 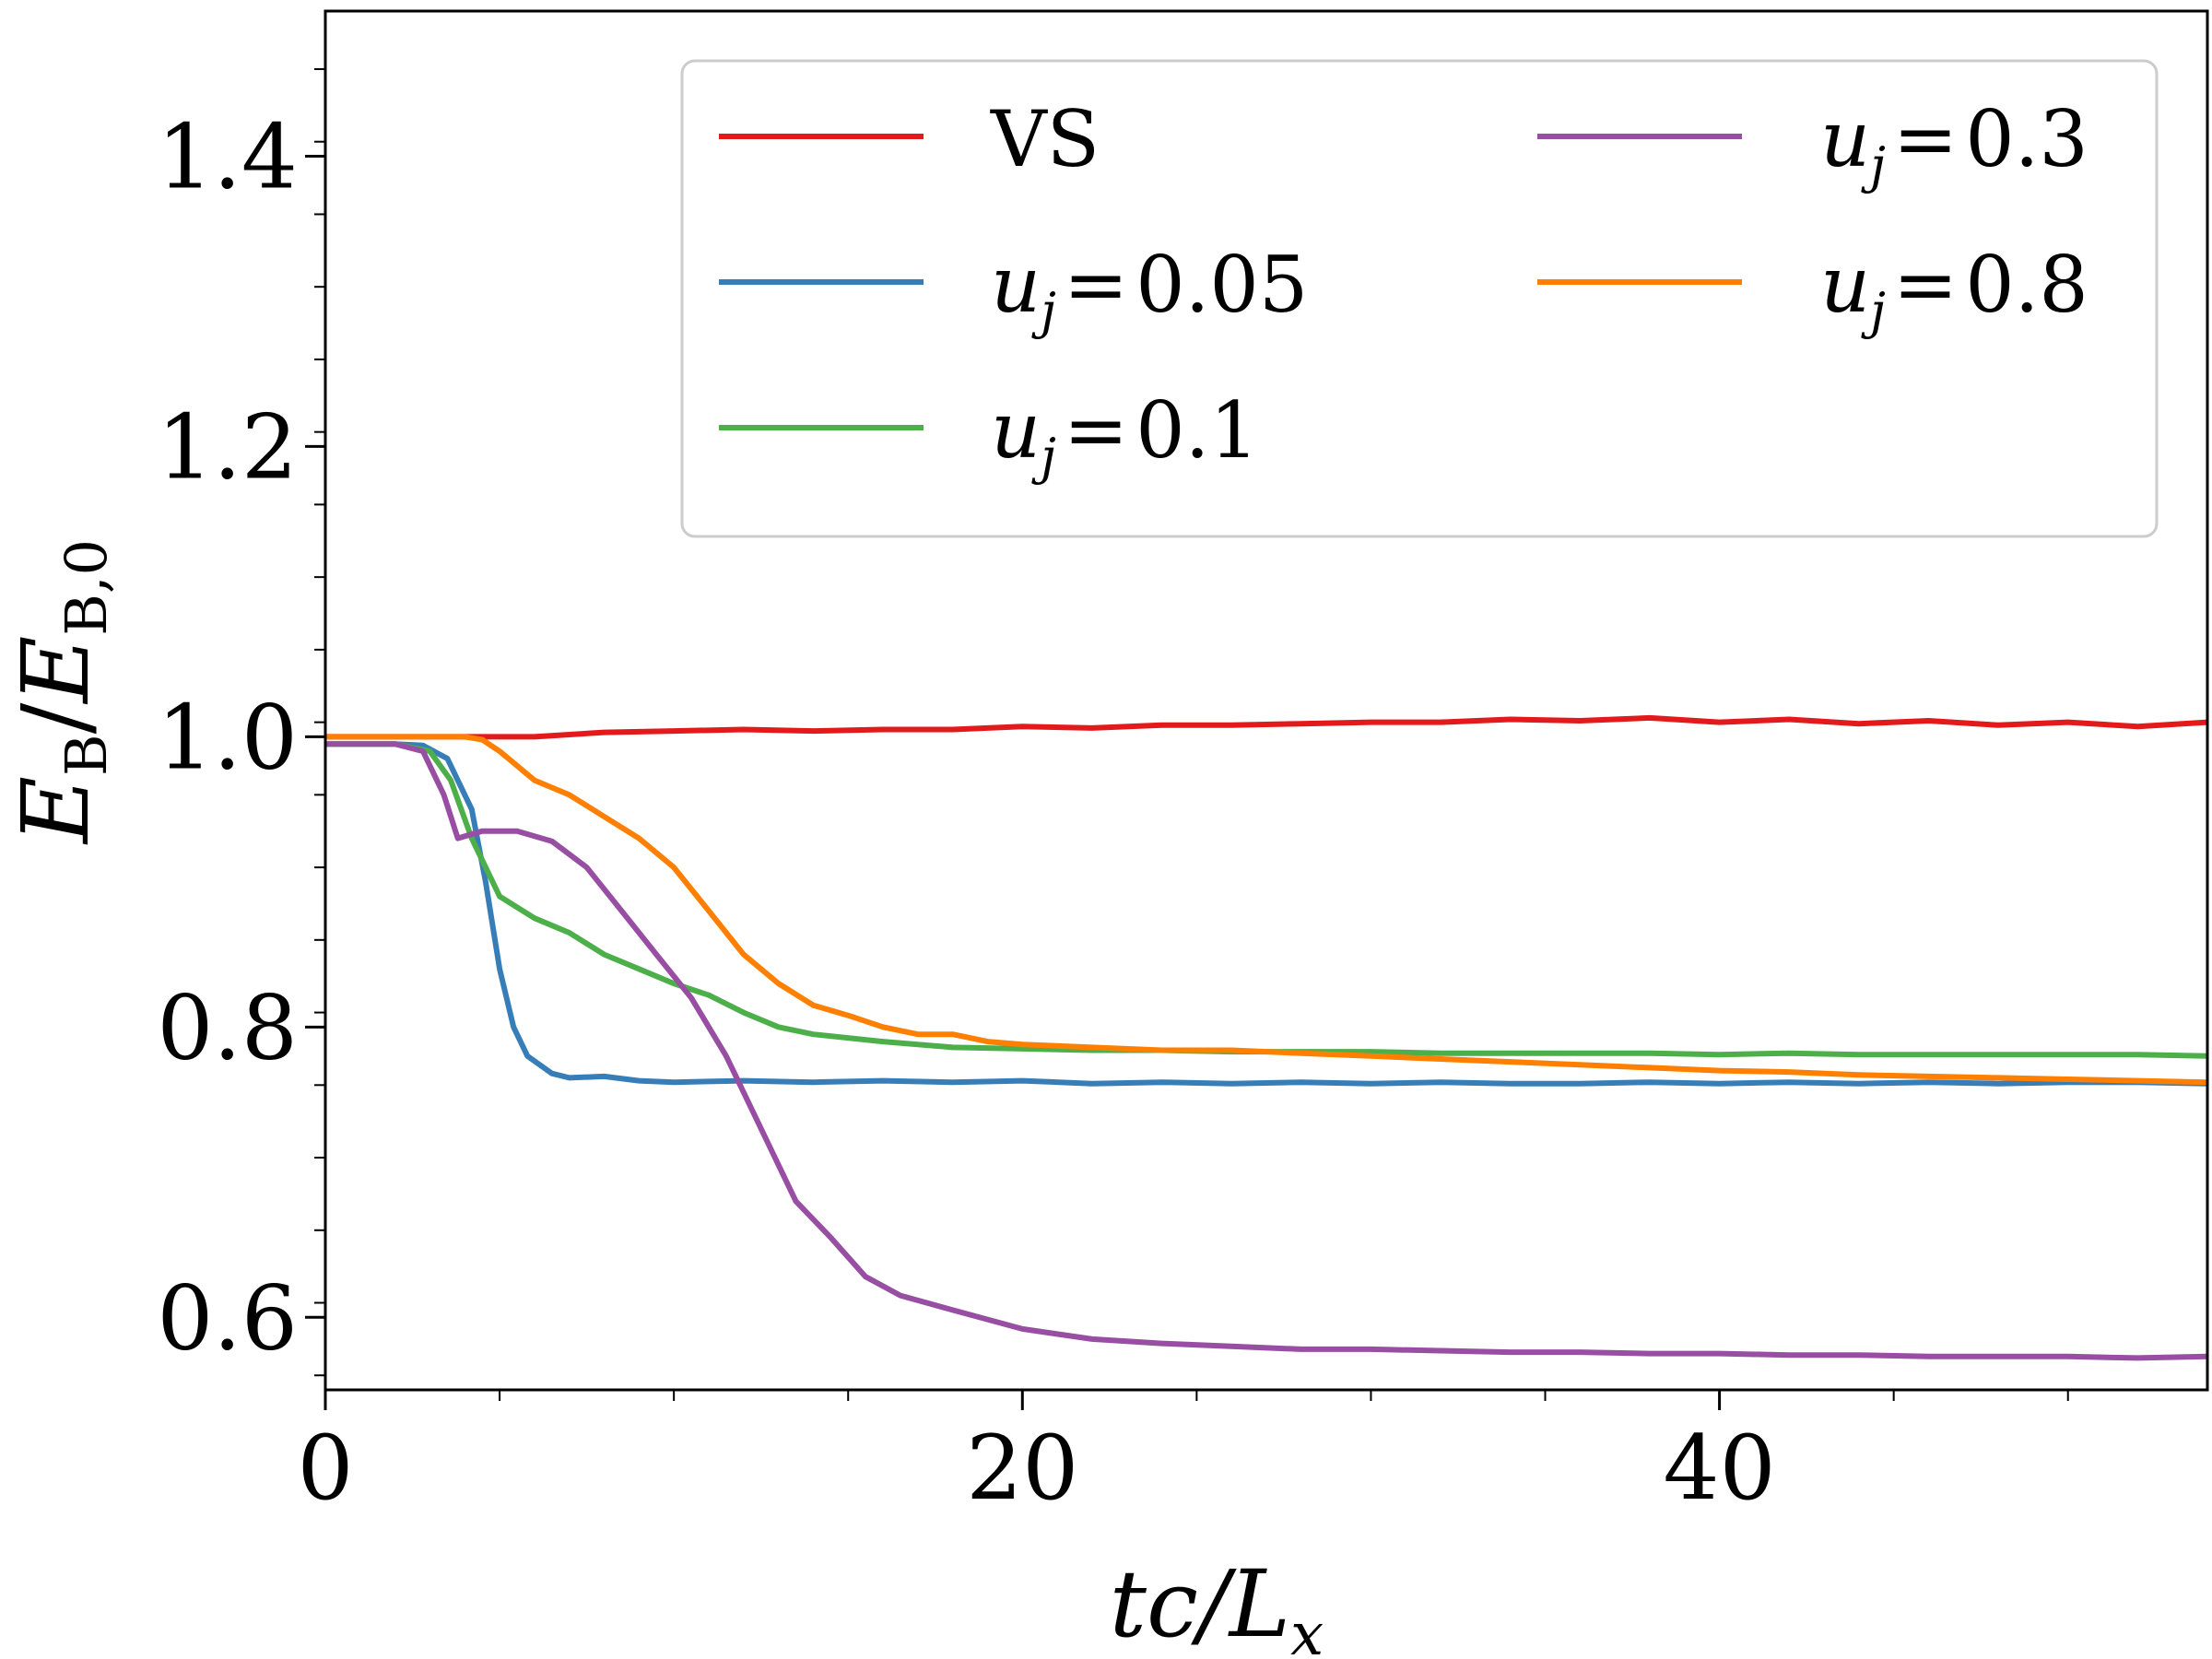 I want to click on legend-label-vs: VS, so click(x=1045, y=139).